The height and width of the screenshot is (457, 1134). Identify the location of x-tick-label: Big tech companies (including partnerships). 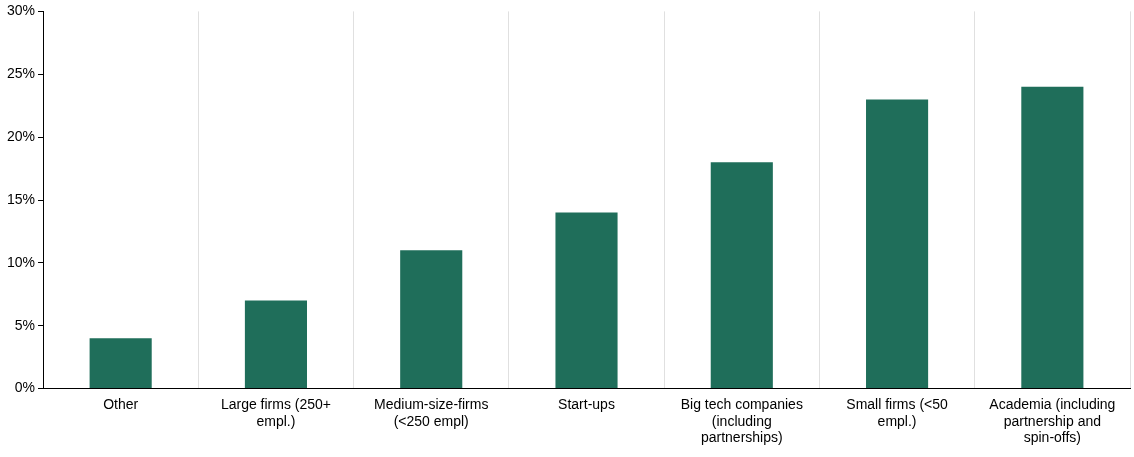
(741, 420).